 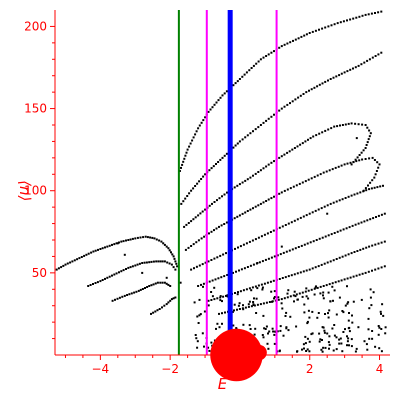 I want to click on x-tick-label: −4, so click(x=101, y=369).